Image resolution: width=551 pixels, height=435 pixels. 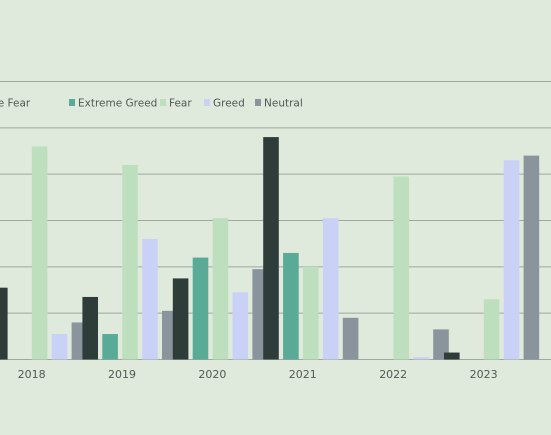 I want to click on legend-label: Extreme Fear, so click(x=15, y=104).